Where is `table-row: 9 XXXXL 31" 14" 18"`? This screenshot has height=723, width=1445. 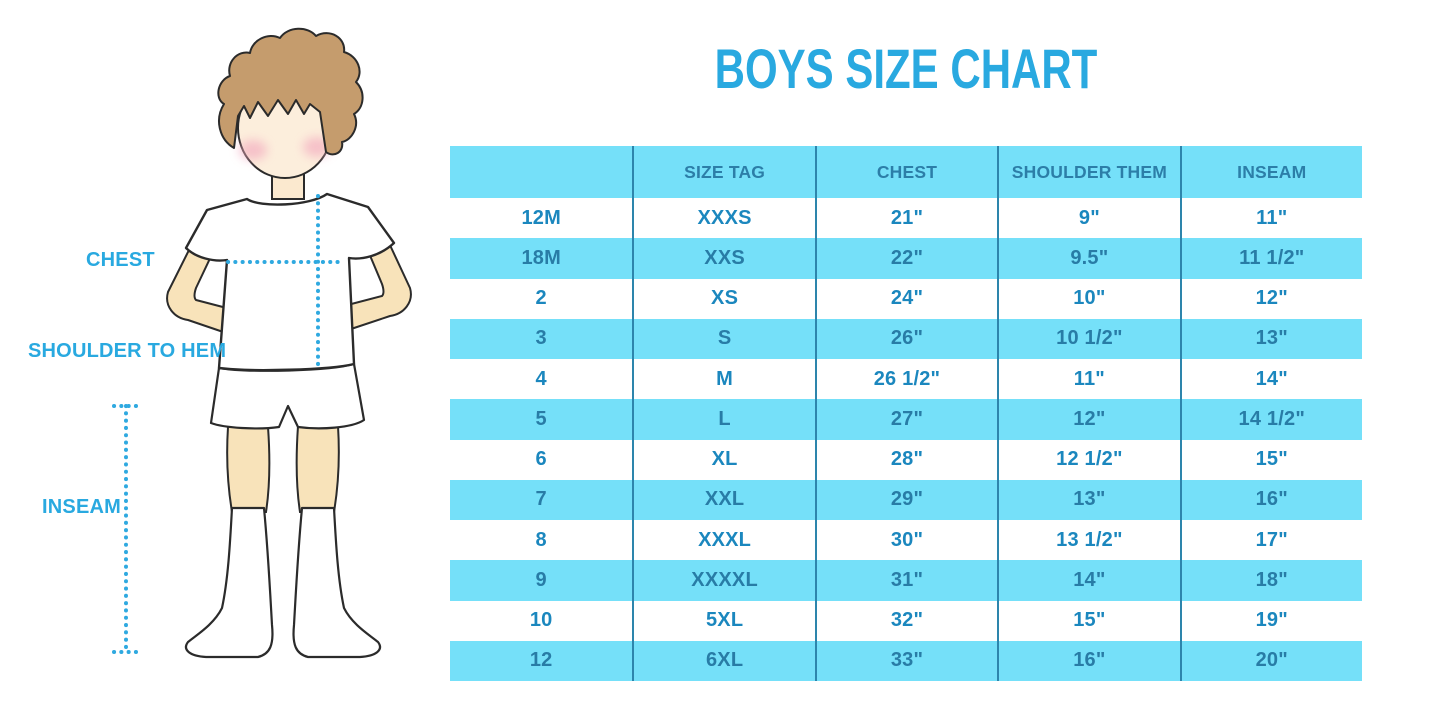 table-row: 9 XXXXL 31" 14" 18" is located at coordinates (906, 580).